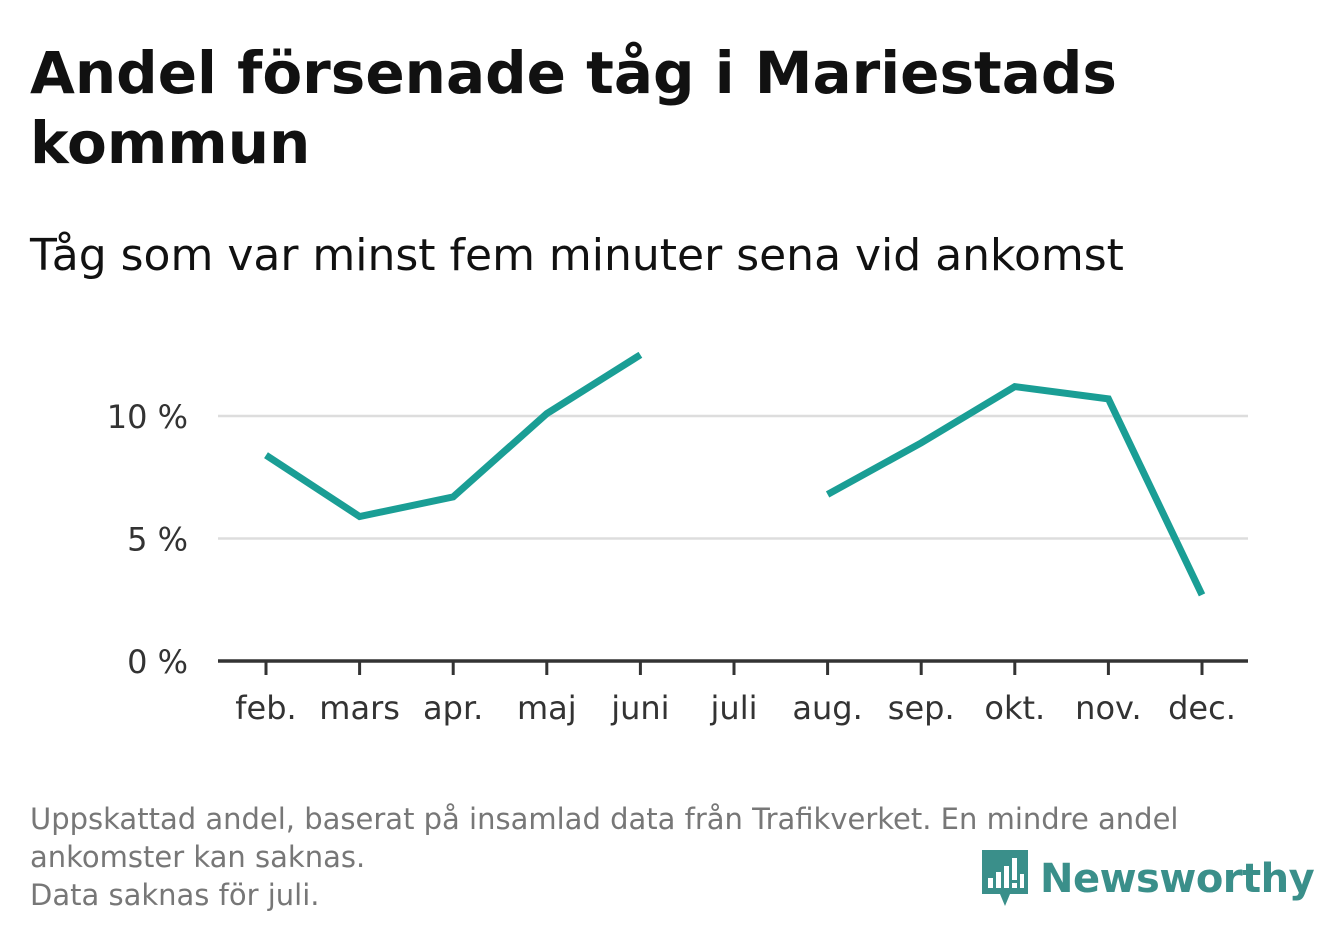 The width and height of the screenshot is (1322, 939). I want to click on x-tick-label: juni, so click(639, 708).